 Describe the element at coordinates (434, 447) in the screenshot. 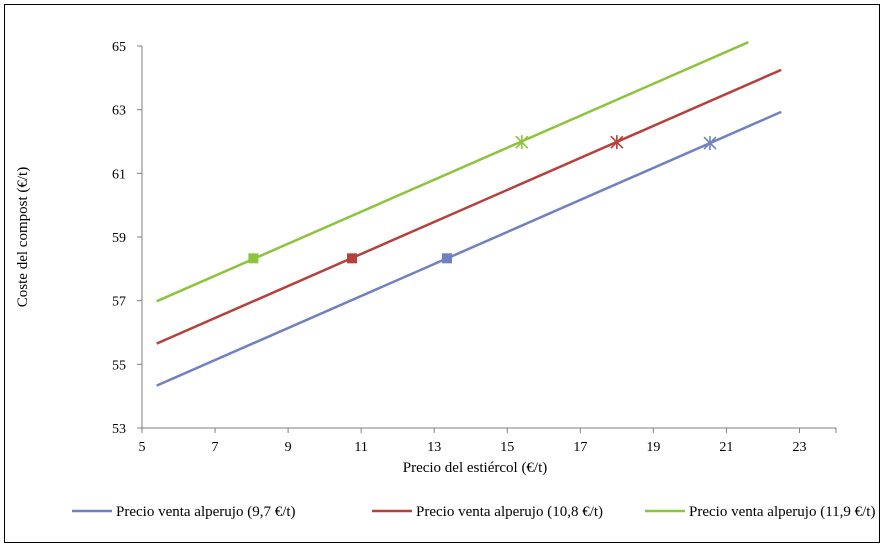

I see `x-tick-label: 13` at that location.